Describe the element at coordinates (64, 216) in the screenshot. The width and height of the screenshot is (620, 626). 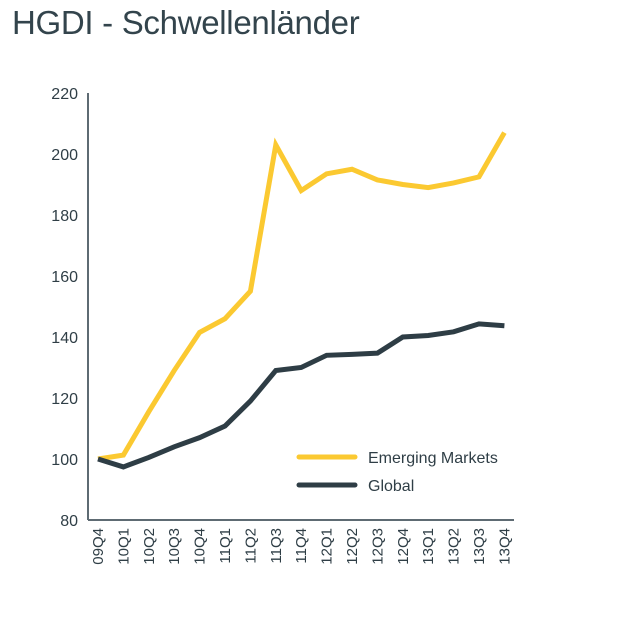
I see `y-tick-label: 180` at that location.